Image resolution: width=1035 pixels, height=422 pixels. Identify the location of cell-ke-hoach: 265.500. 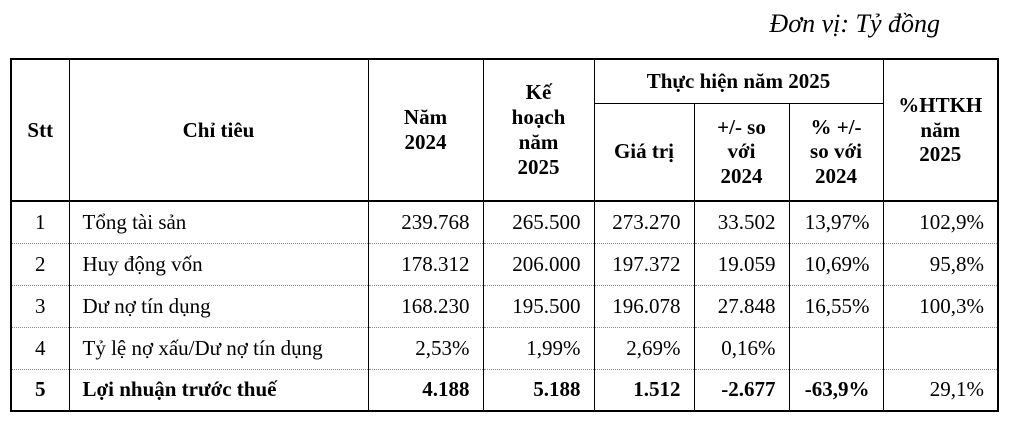
(538, 221).